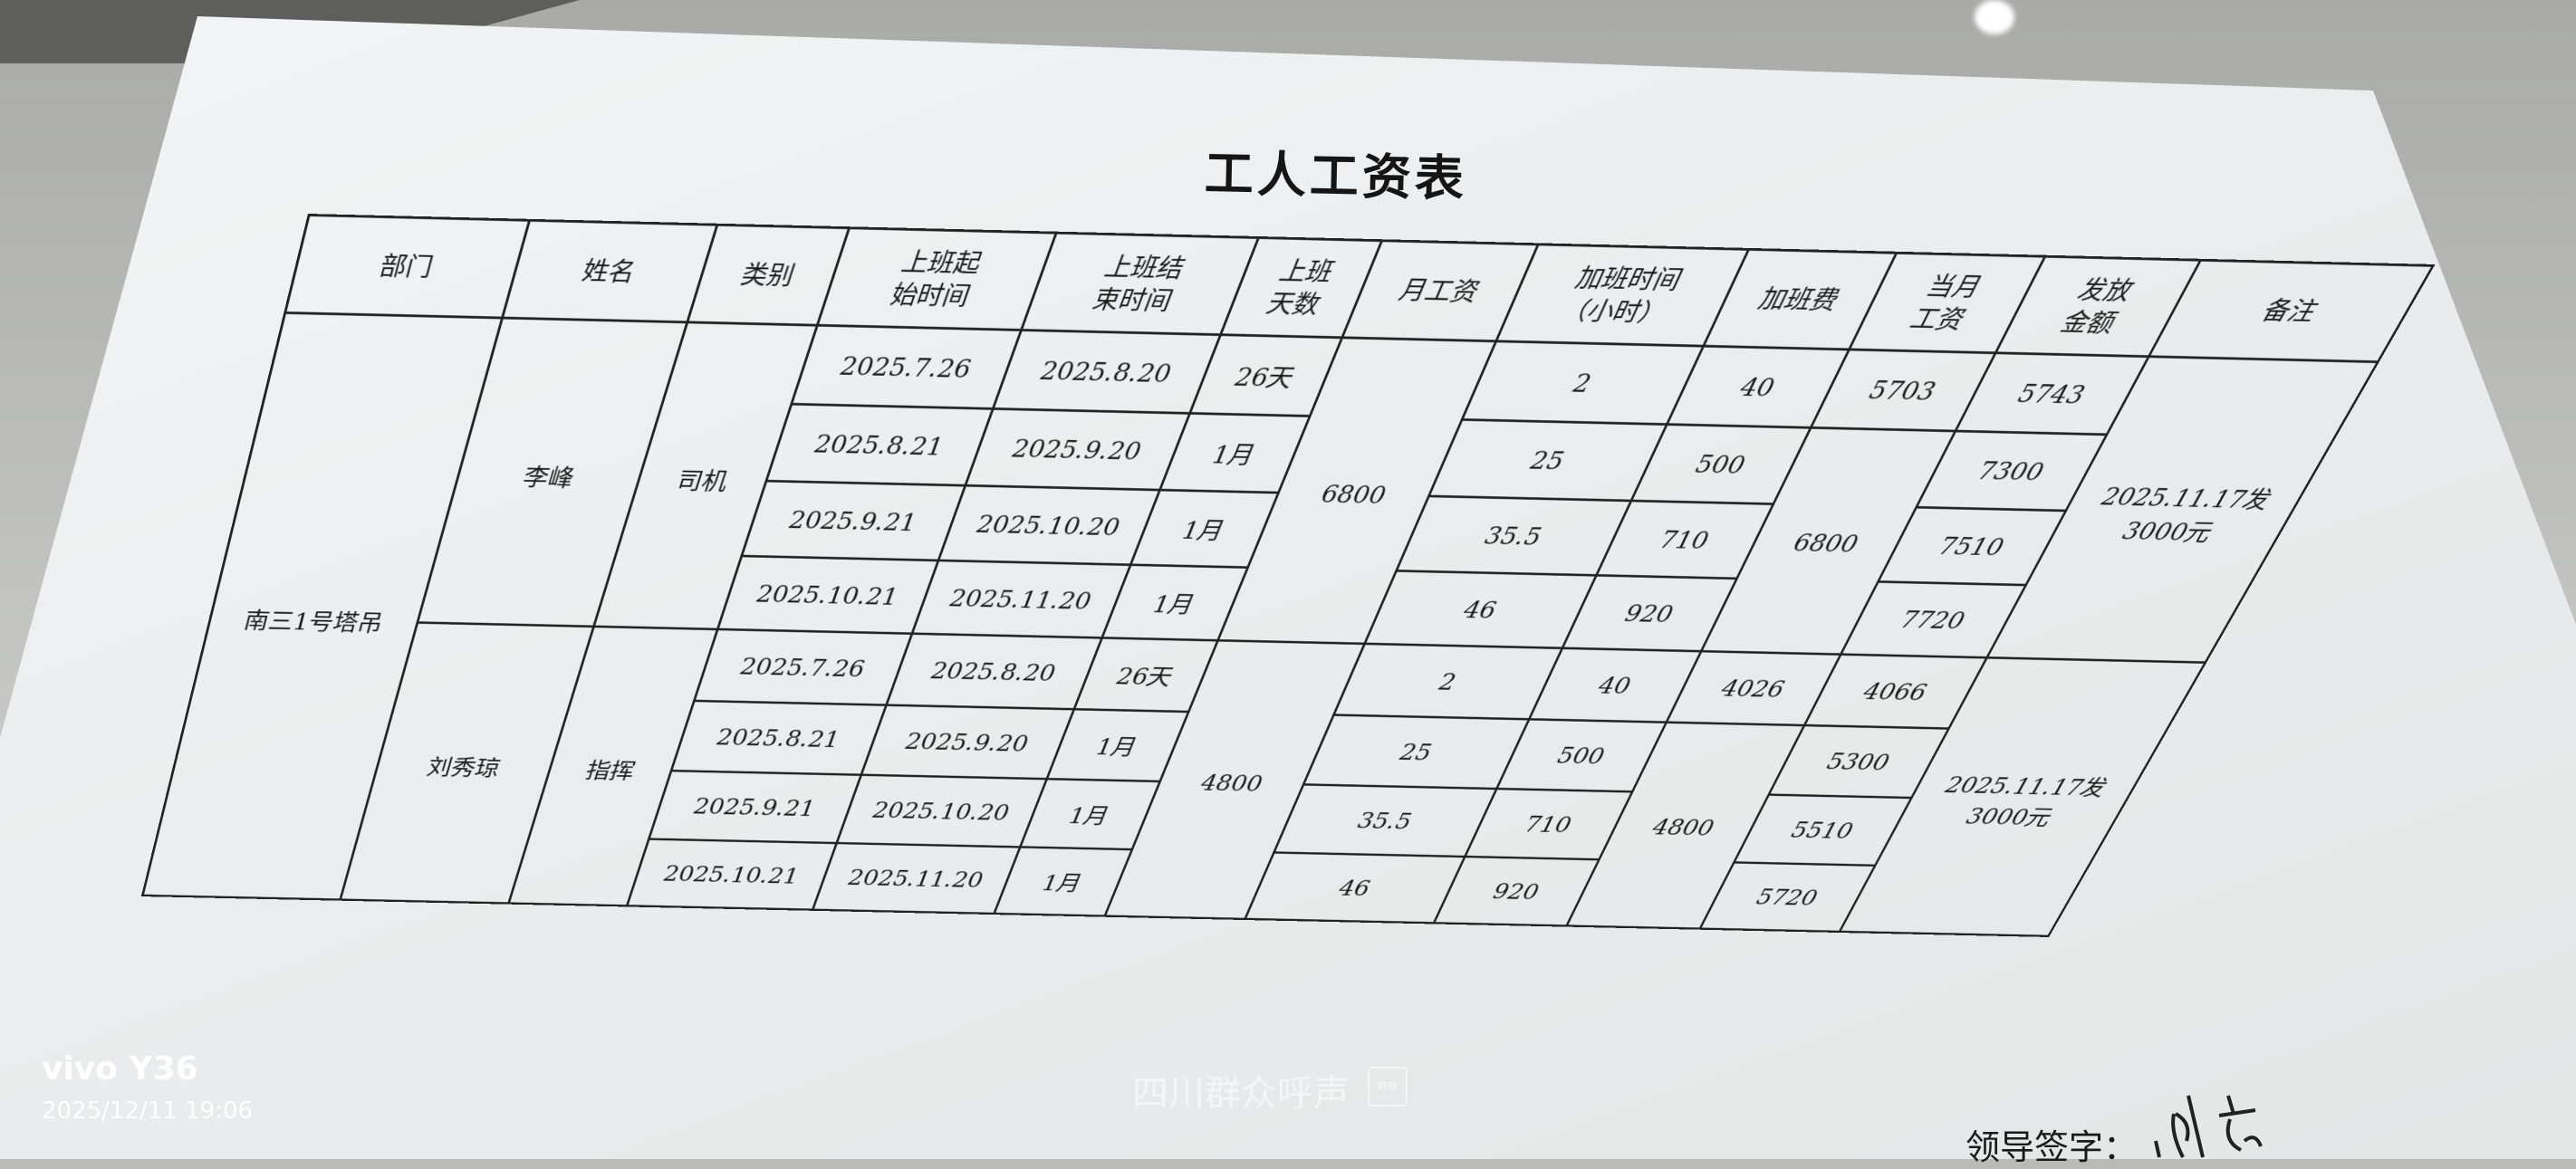 This screenshot has width=2576, height=1169. What do you see at coordinates (1388, 1087) in the screenshot?
I see `watermark-logo: 麻辣` at bounding box center [1388, 1087].